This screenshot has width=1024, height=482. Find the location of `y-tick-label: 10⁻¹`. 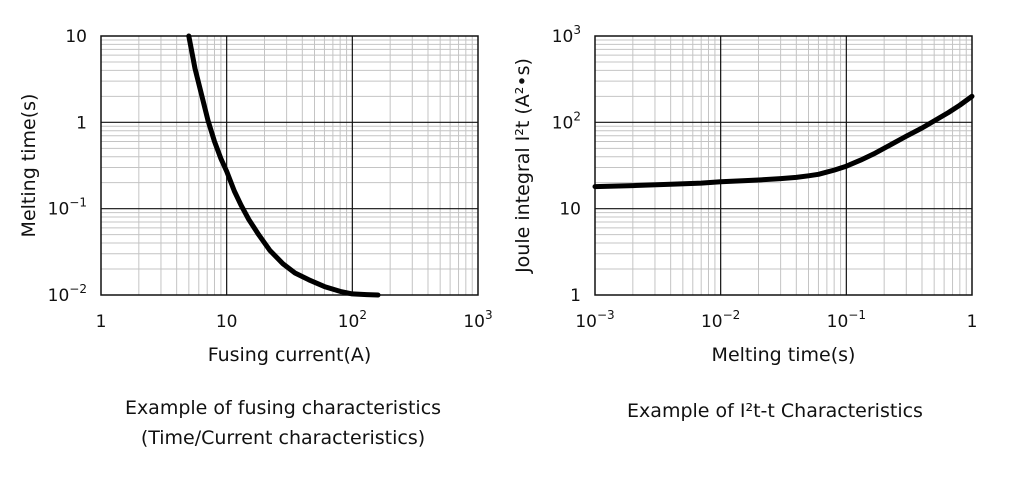

y-tick-label: 10⁻¹ is located at coordinates (67, 208).